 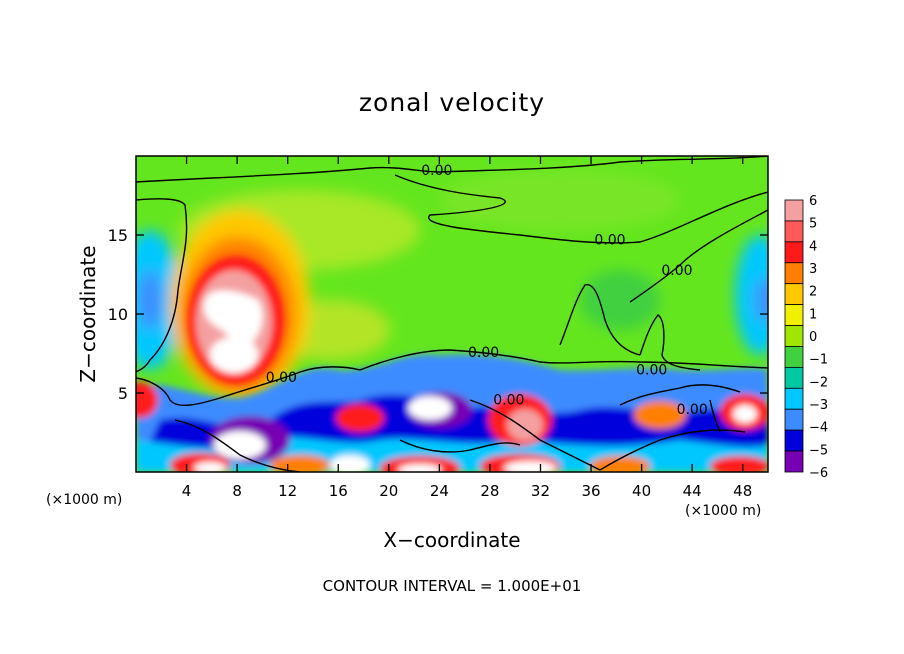 What do you see at coordinates (452, 102) in the screenshot?
I see `chart-title: zonal velocity` at bounding box center [452, 102].